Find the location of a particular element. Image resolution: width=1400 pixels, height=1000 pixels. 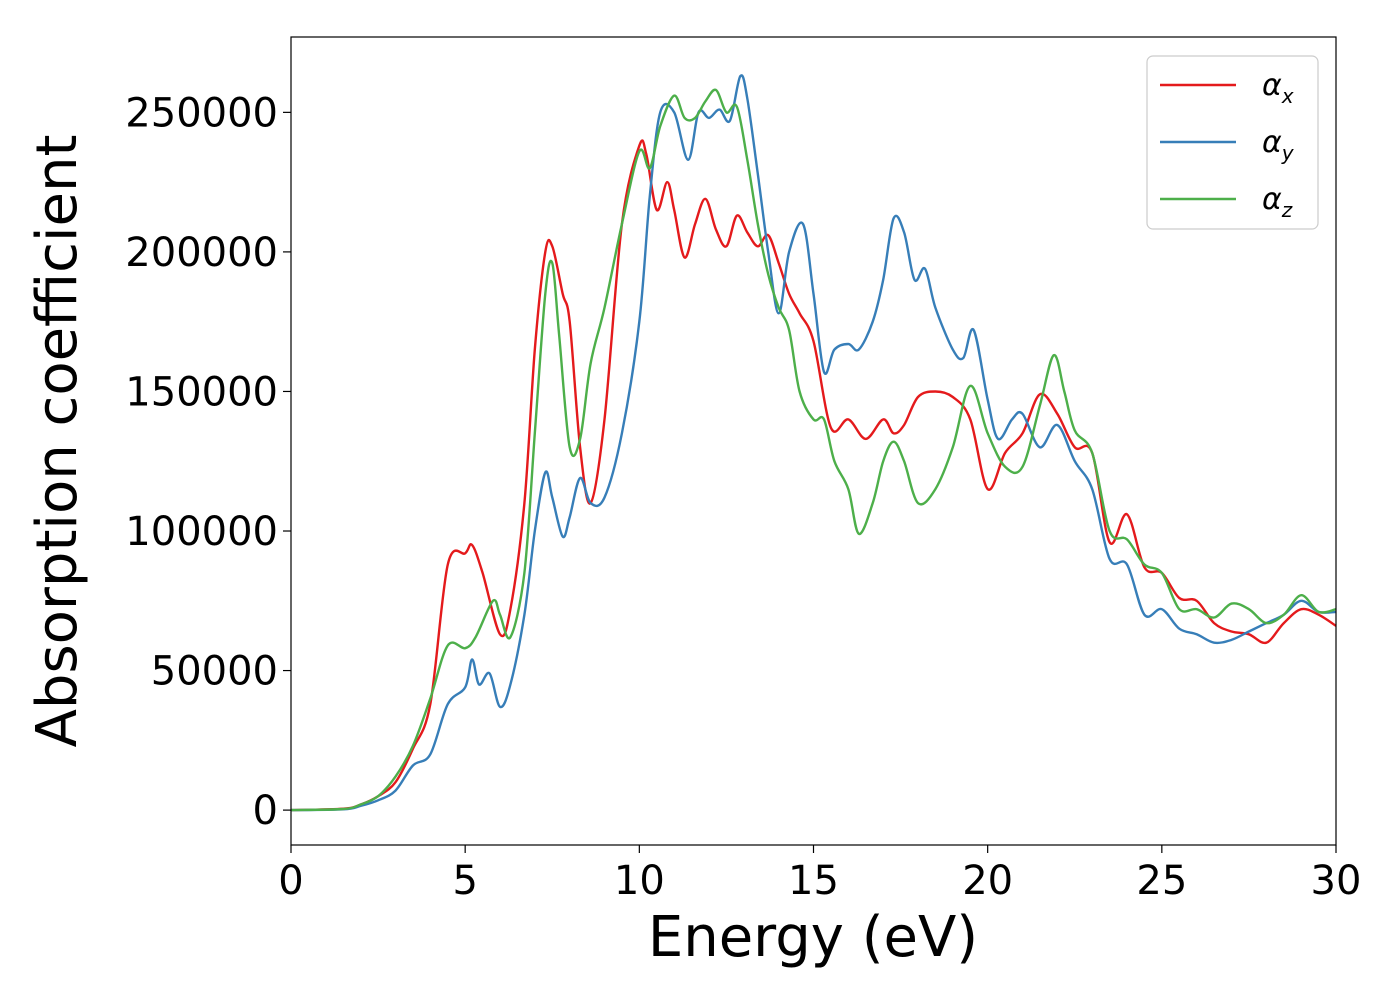

x-tick-label: 30 is located at coordinates (1336, 881).